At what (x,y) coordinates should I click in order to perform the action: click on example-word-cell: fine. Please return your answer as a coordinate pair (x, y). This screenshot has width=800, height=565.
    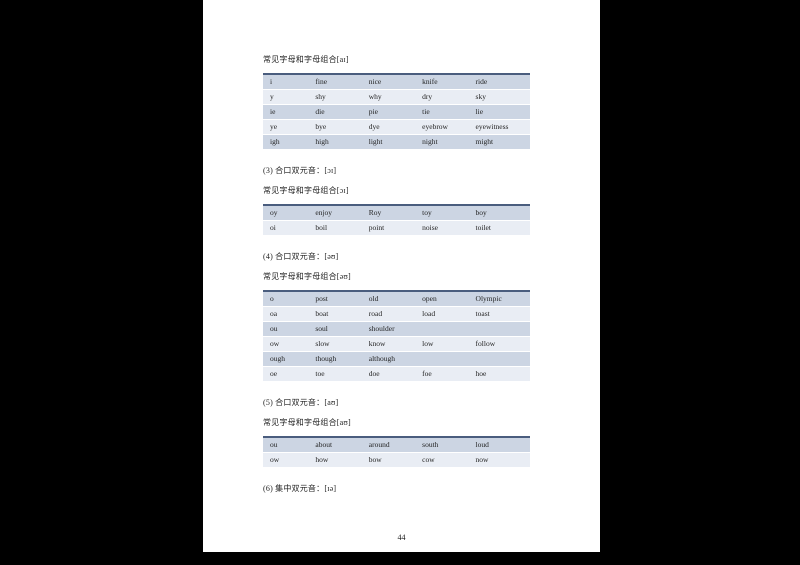
    Looking at the image, I should click on (335, 82).